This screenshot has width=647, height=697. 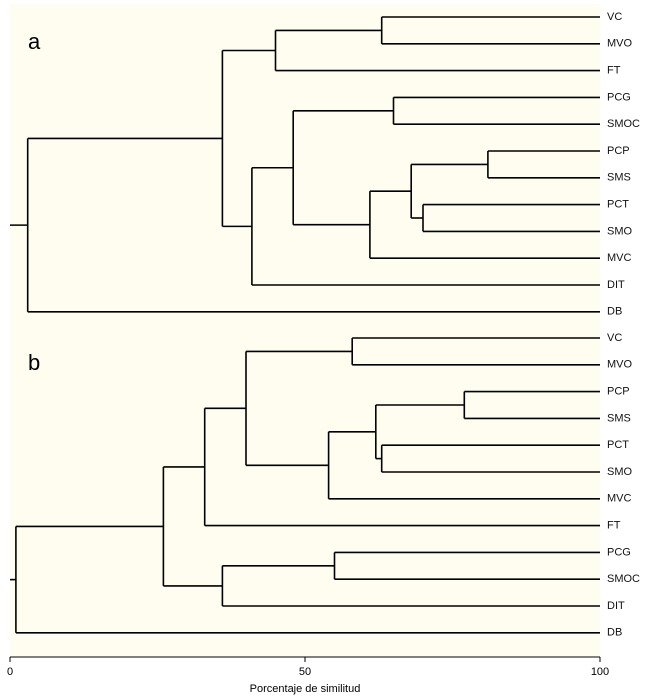 What do you see at coordinates (618, 205) in the screenshot?
I see `leaf-label-a-pct: PCT` at bounding box center [618, 205].